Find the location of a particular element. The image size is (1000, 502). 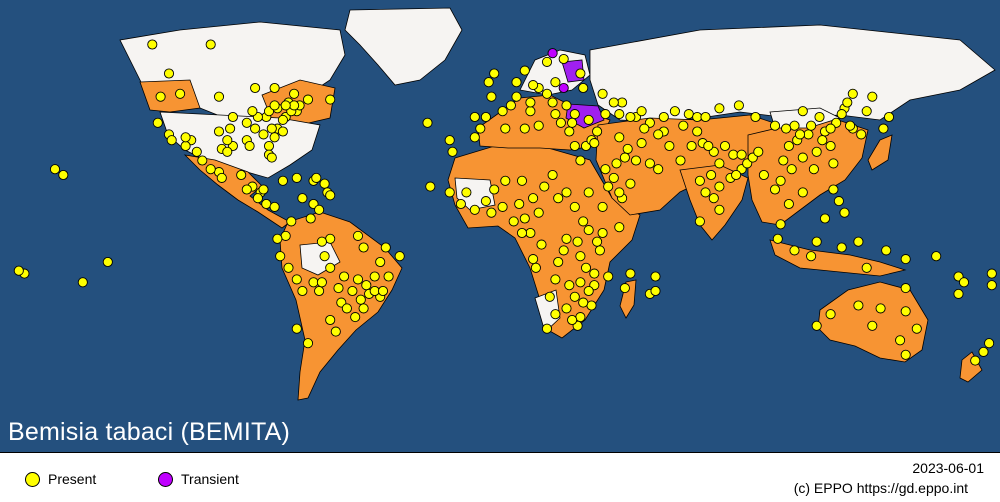

legend-item-transient: Transient is located at coordinates (198, 479).